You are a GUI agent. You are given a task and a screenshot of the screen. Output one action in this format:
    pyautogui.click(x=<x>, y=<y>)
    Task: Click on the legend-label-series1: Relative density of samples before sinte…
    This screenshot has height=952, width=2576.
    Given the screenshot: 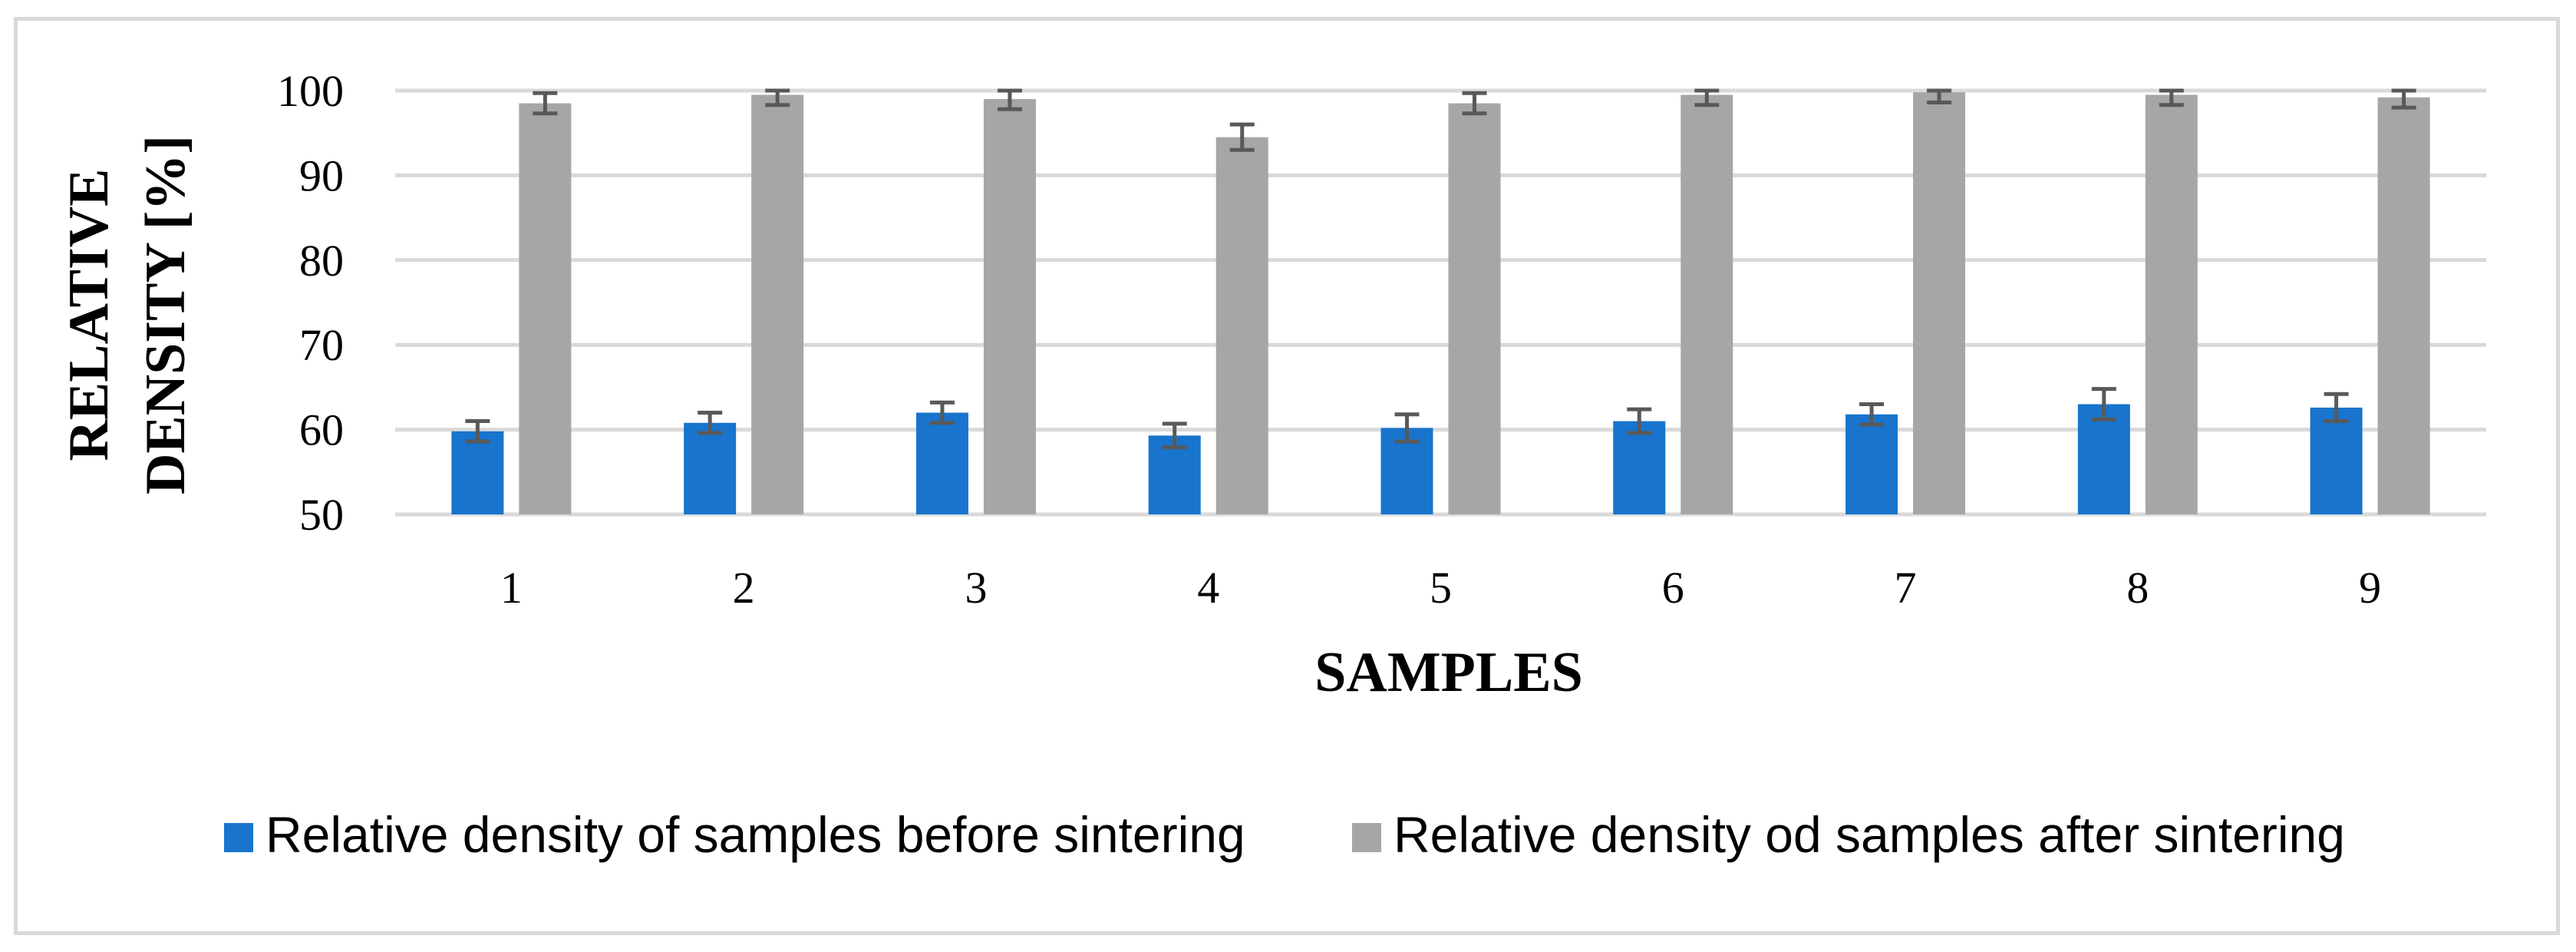 What is the action you would take?
    pyautogui.click(x=755, y=834)
    